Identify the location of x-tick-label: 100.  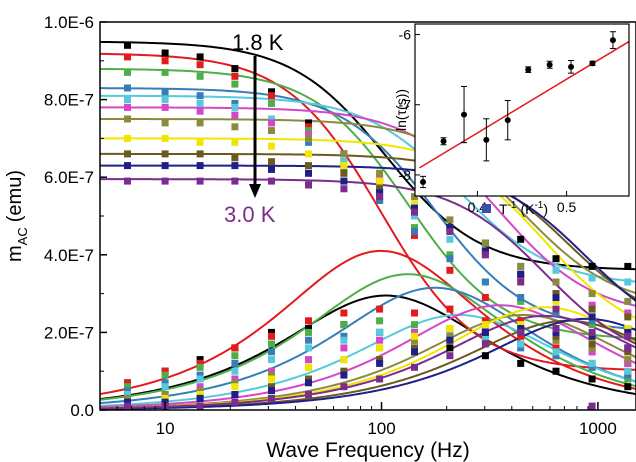
(381, 428).